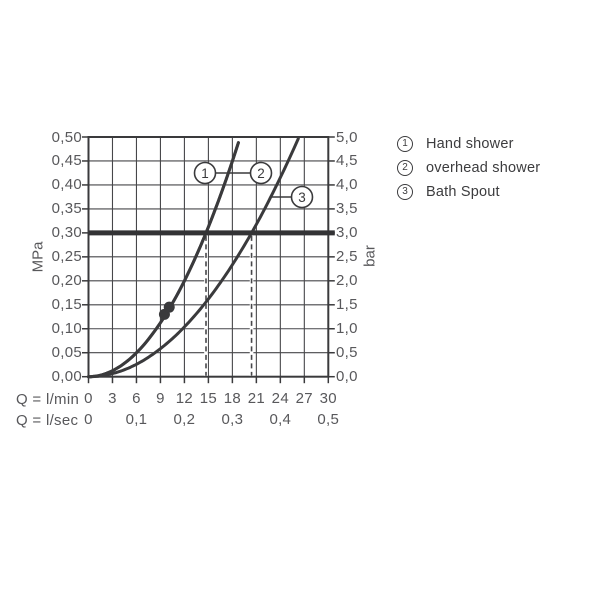 This screenshot has height=600, width=600. Describe the element at coordinates (112, 398) in the screenshot. I see `x-lmin-tick-label: 3` at that location.